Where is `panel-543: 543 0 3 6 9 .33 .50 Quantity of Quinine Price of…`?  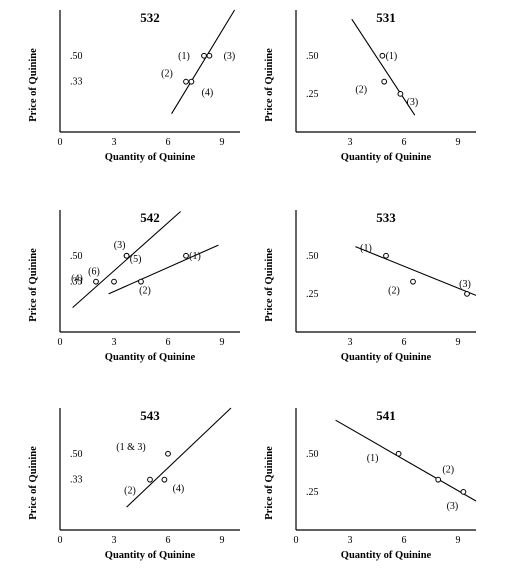 panel-543: 543 0 3 6 9 .33 .50 Quantity of Quinine Price of… is located at coordinates (134, 484).